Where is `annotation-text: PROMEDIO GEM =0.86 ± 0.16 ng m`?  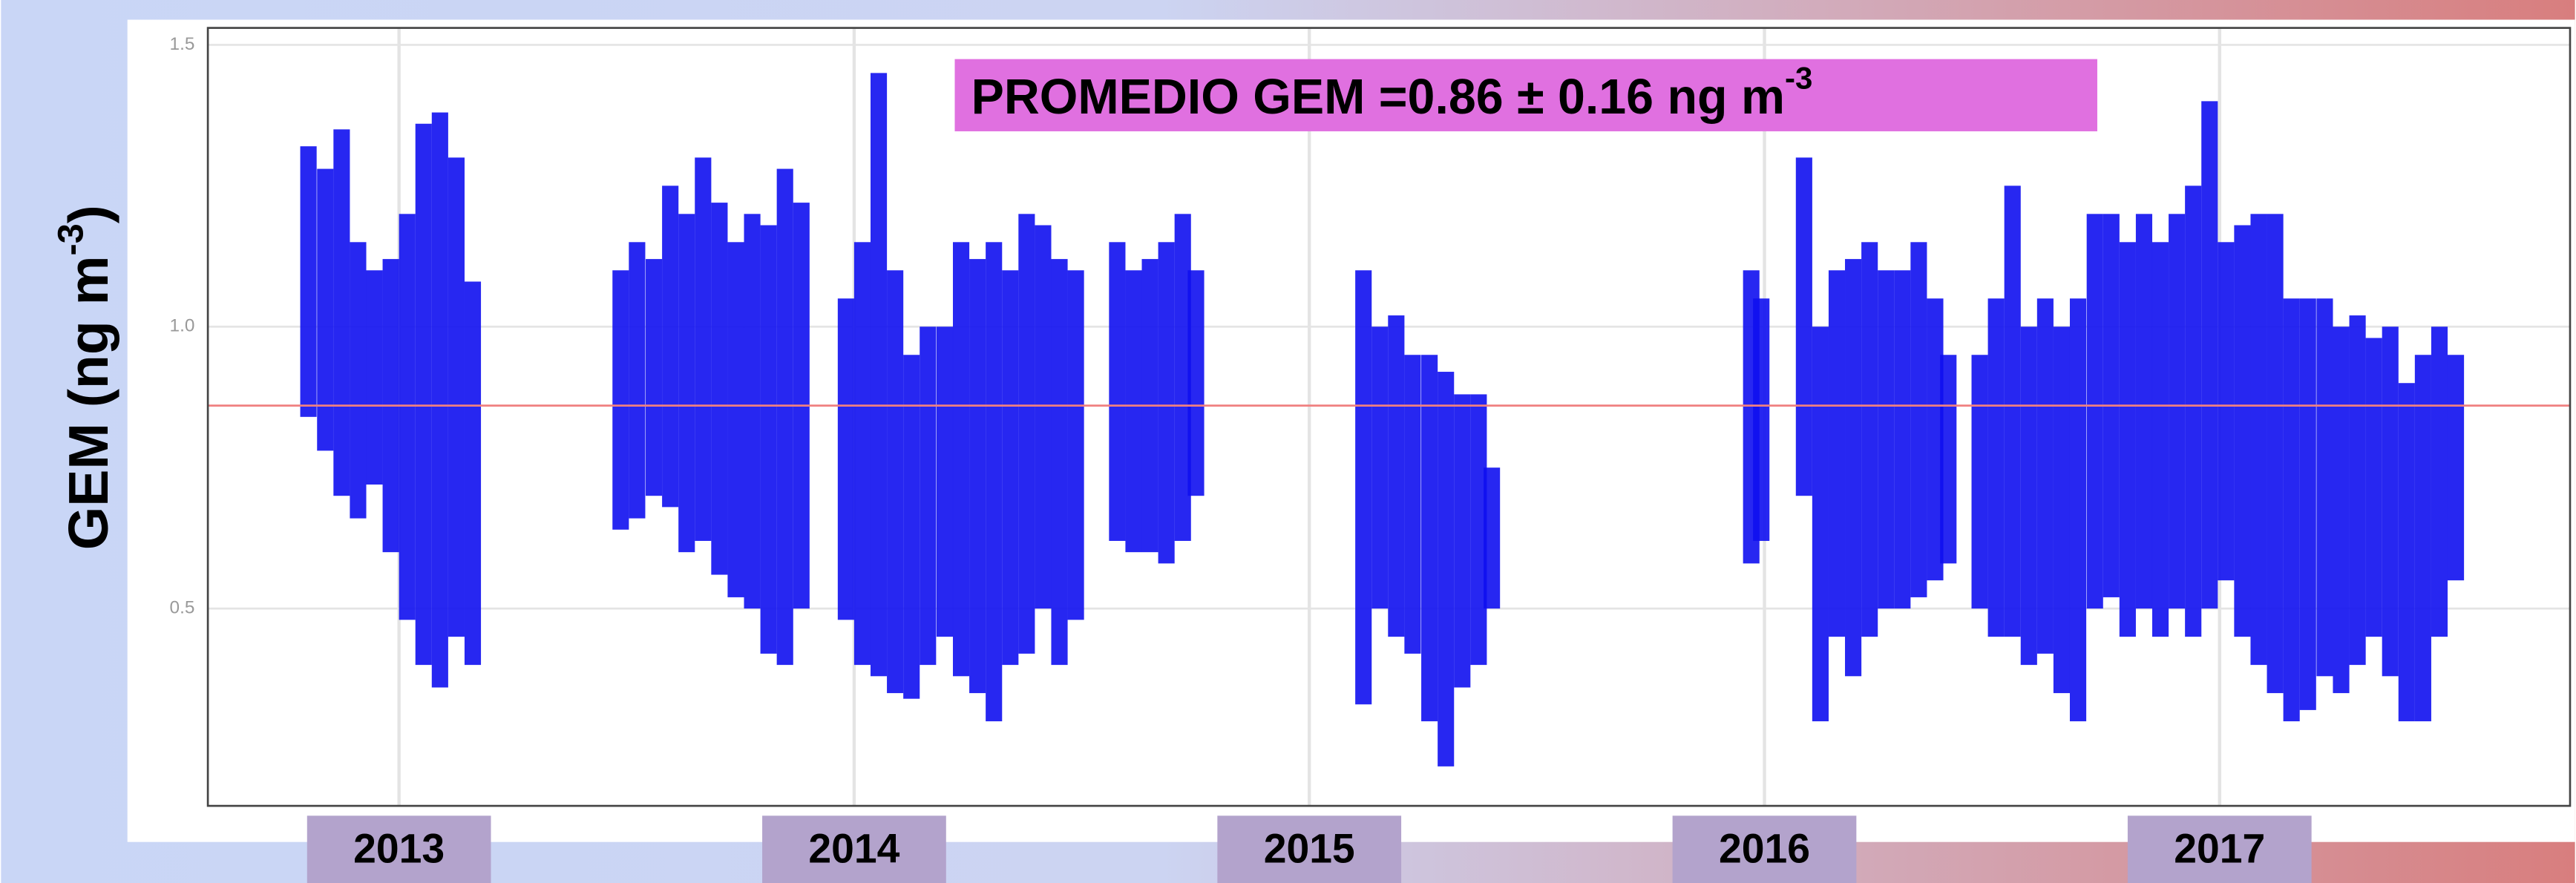 annotation-text: PROMEDIO GEM =0.86 ± 0.16 ng m is located at coordinates (1378, 97).